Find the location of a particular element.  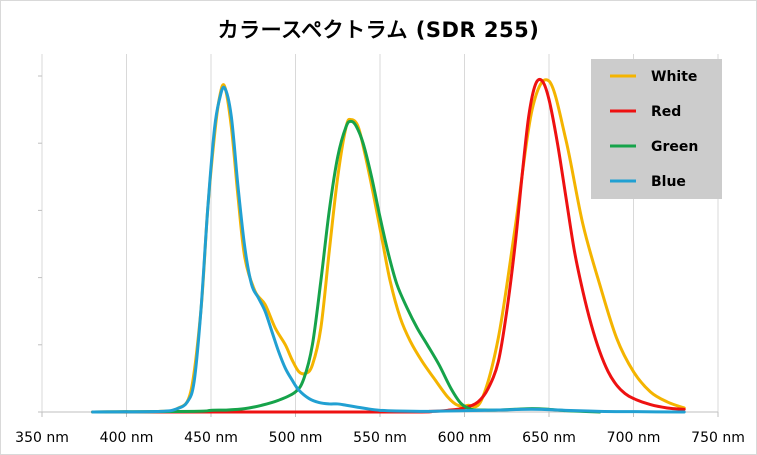

x-tick-label: 600 nm is located at coordinates (465, 438).